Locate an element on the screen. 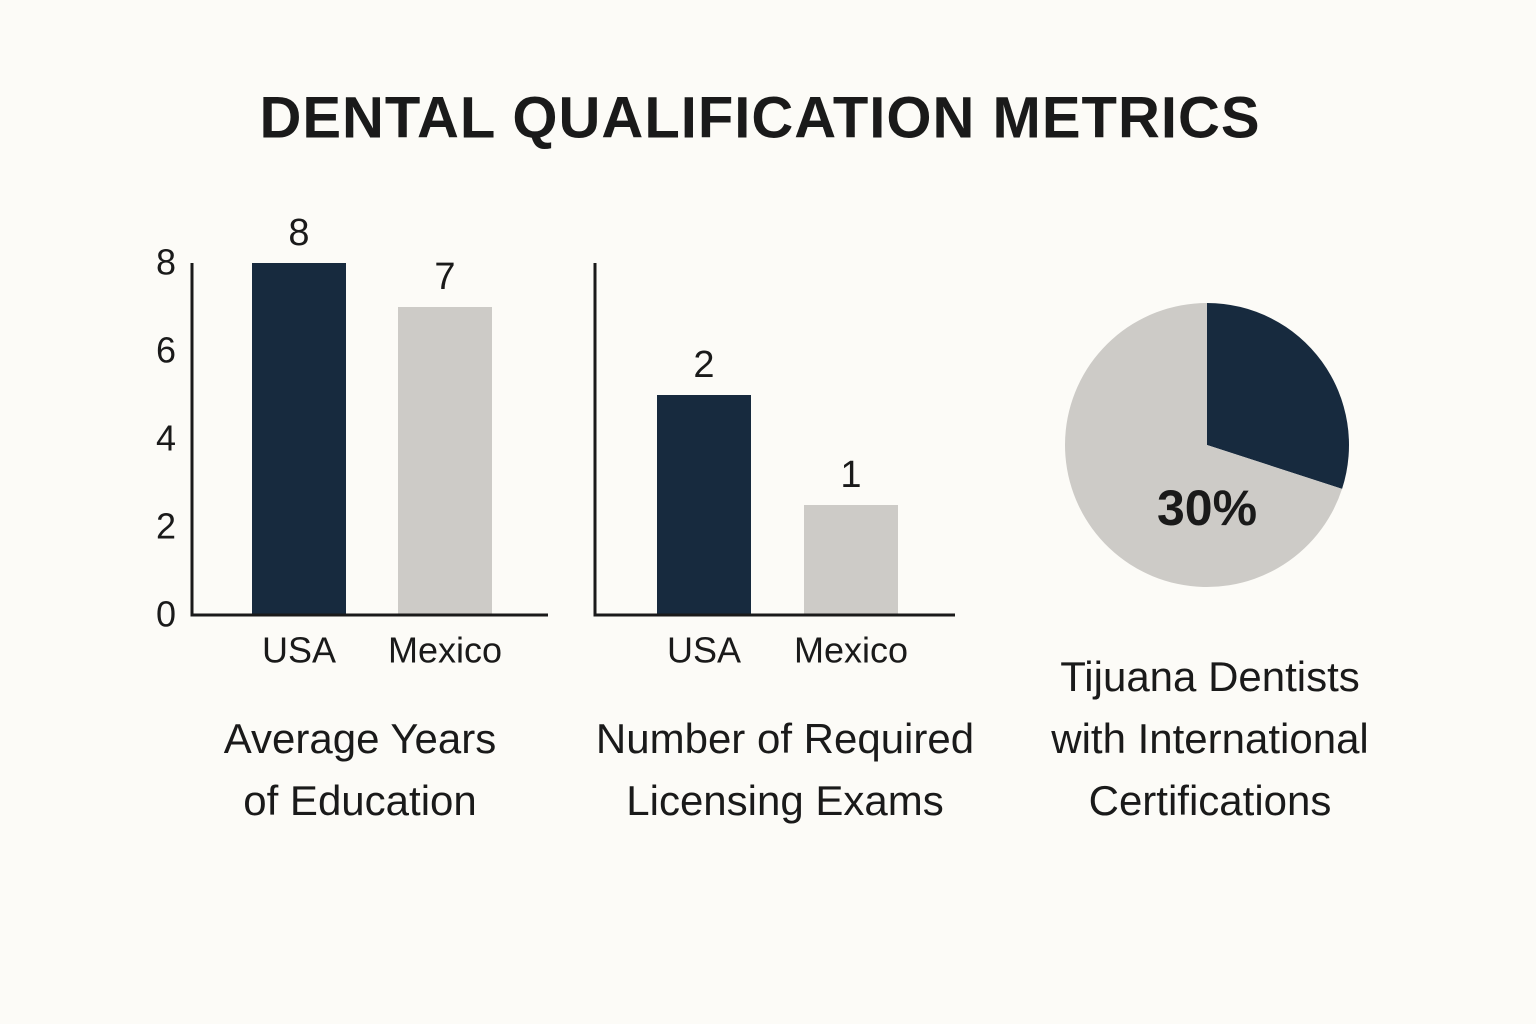 The height and width of the screenshot is (1024, 1536). value-label: 30% is located at coordinates (1207, 508).